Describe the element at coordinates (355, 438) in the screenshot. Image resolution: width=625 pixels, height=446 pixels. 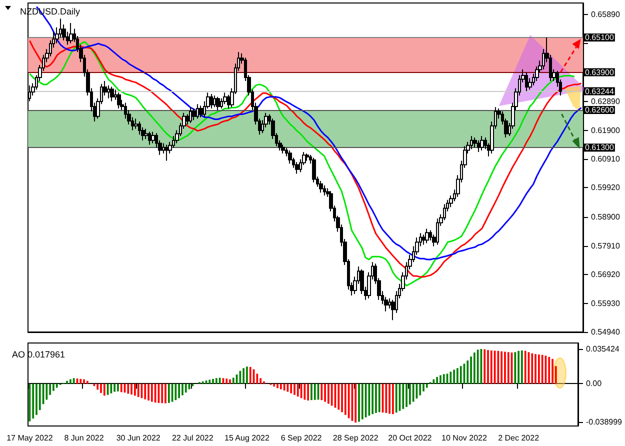
I see `x-tick-label: 28 Sep 2022` at that location.